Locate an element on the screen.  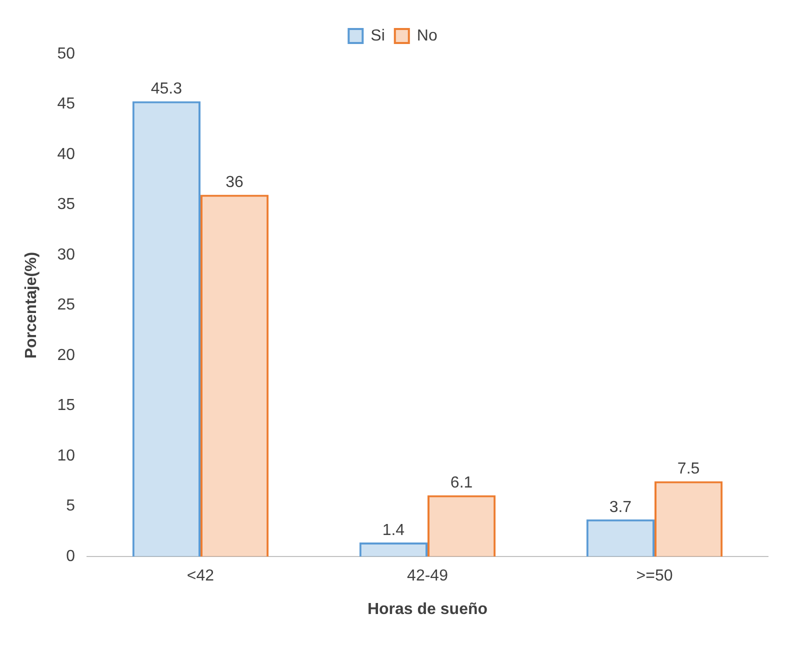
data-label: 45.3 is located at coordinates (166, 89).